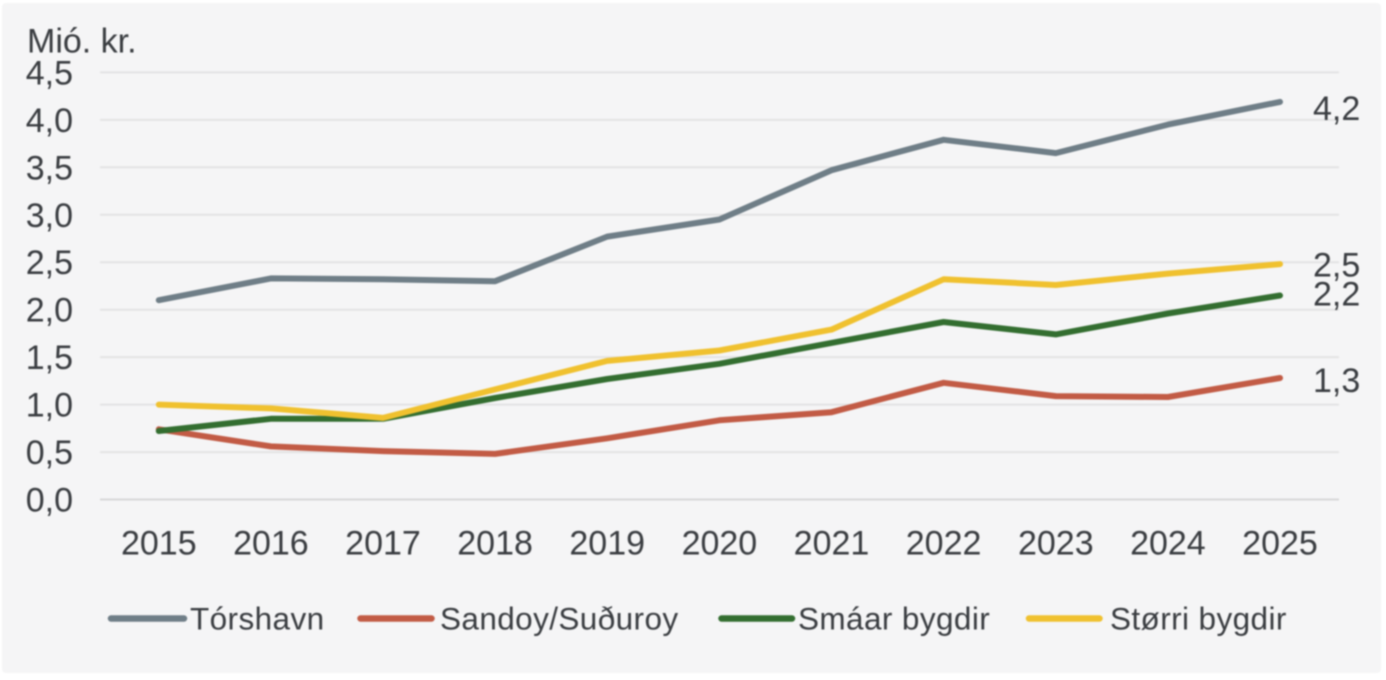 The height and width of the screenshot is (680, 1386). Describe the element at coordinates (49, 406) in the screenshot. I see `svg-text: 1,0` at that location.